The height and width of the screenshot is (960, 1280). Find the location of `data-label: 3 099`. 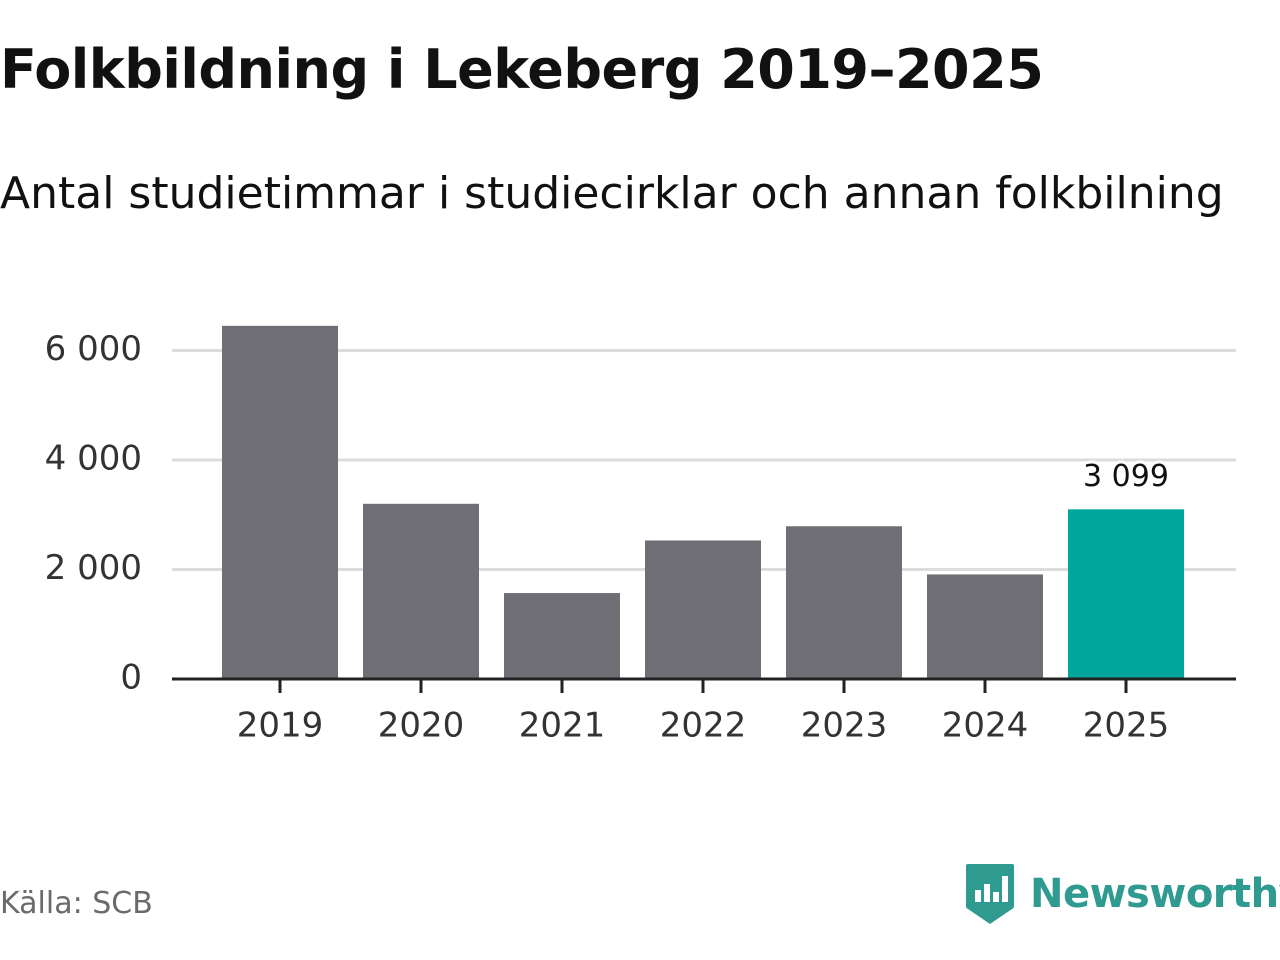

data-label: 3 099 is located at coordinates (1126, 476).